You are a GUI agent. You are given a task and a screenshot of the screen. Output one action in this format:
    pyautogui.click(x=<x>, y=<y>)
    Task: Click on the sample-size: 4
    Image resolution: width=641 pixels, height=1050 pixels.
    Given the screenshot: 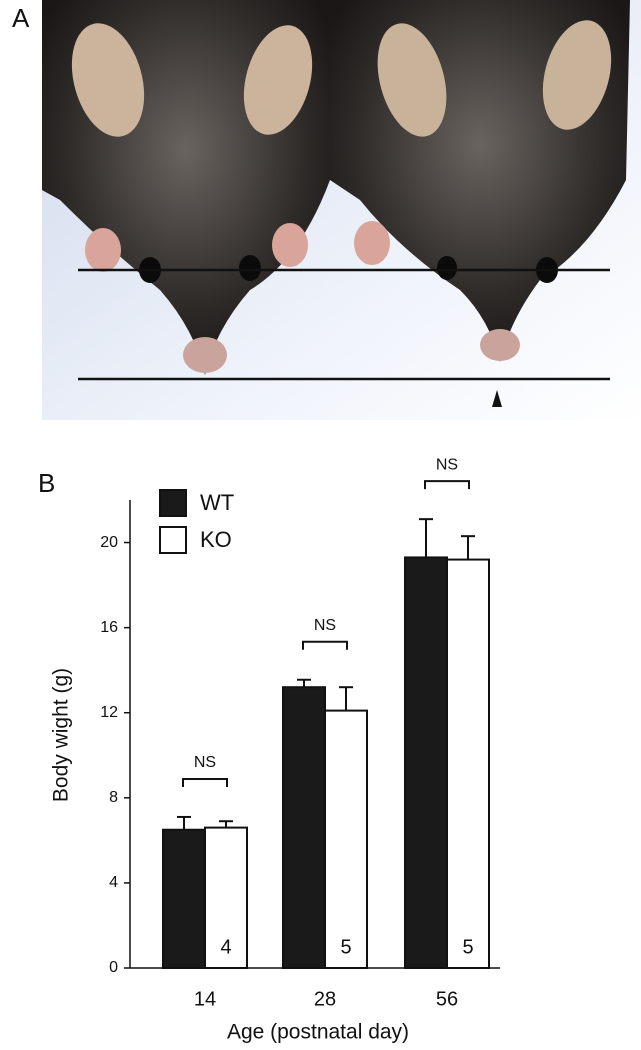 What is the action you would take?
    pyautogui.click(x=225, y=947)
    